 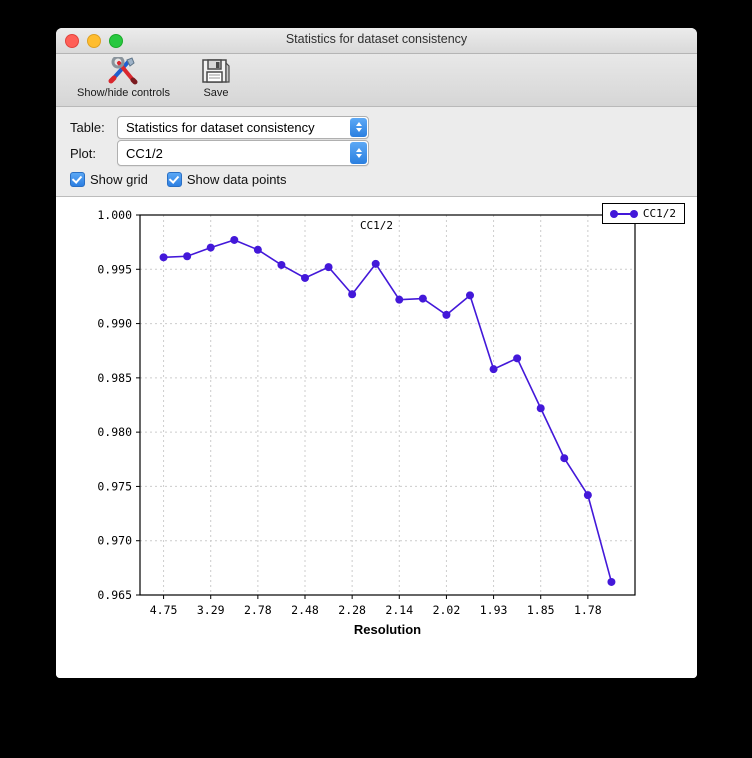 I want to click on svg-text: 2.48, so click(x=305, y=610).